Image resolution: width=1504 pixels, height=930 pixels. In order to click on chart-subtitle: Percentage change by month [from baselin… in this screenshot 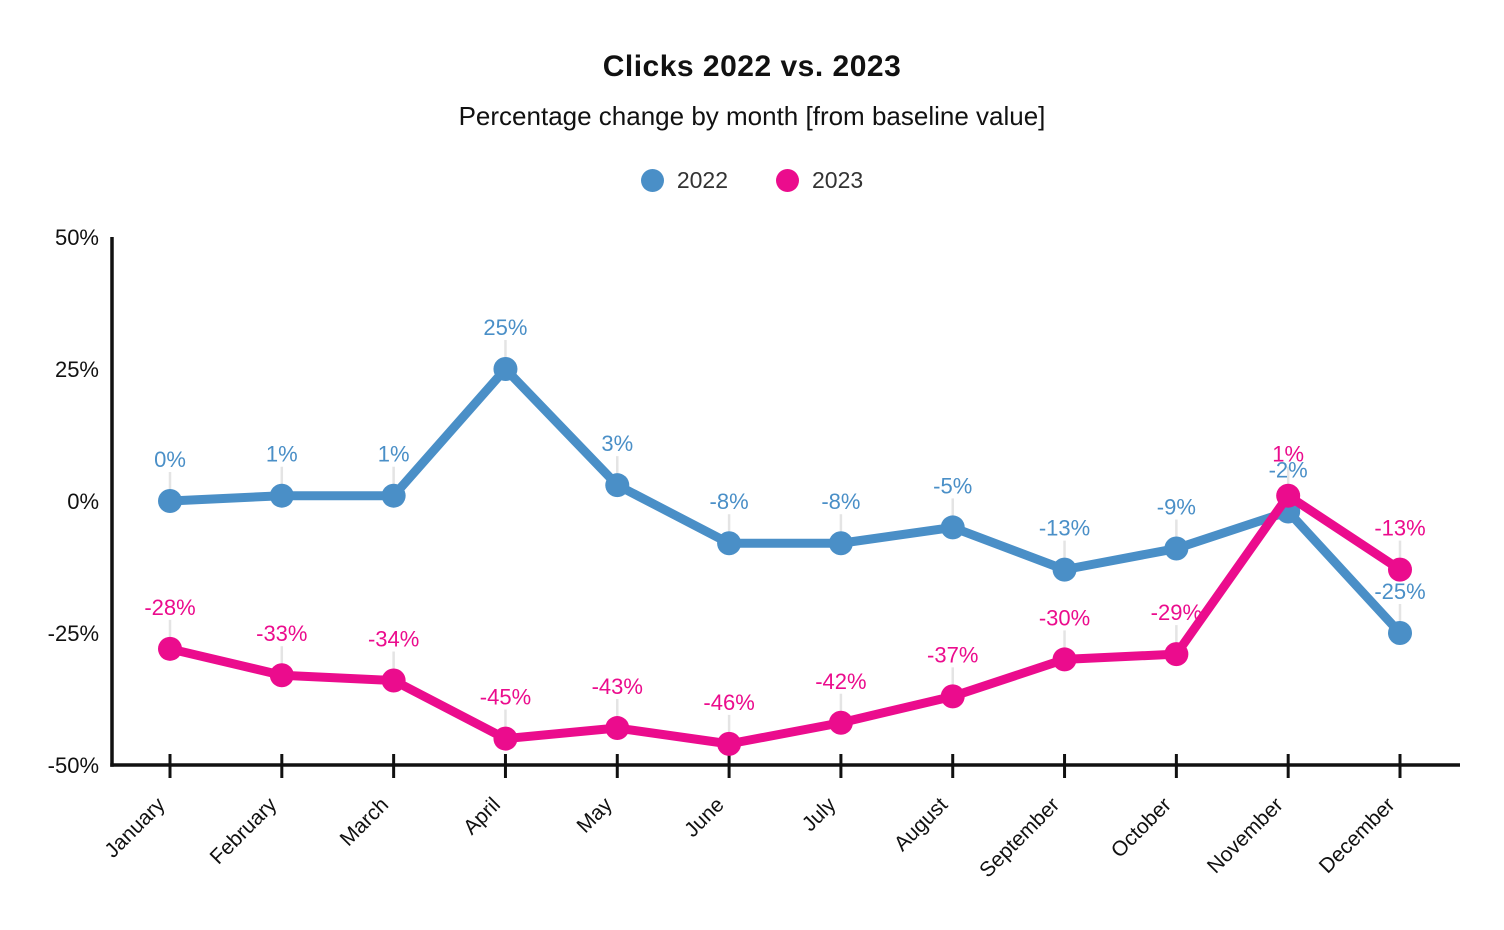, I will do `click(752, 116)`.